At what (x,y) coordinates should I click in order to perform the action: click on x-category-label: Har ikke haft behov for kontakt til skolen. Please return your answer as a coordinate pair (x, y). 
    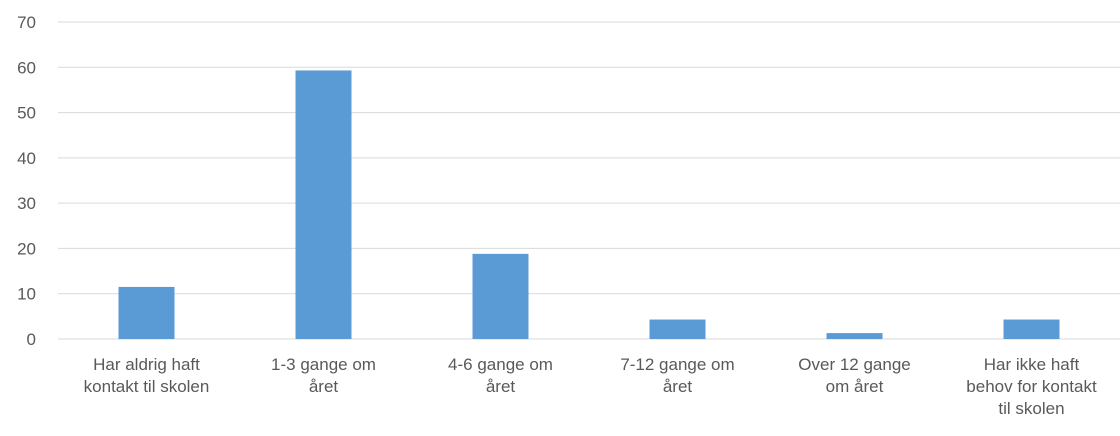
    Looking at the image, I should click on (1031, 386).